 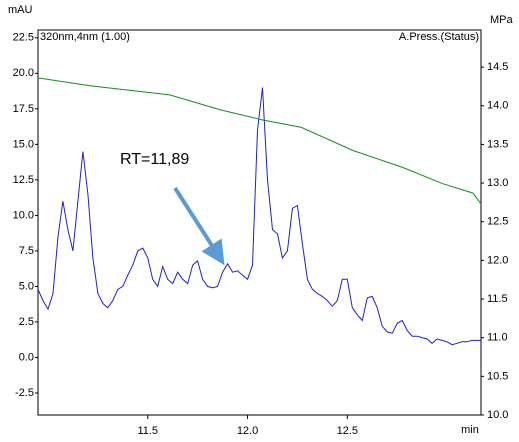 I want to click on y2-tick-label: 11.5, so click(x=497, y=299).